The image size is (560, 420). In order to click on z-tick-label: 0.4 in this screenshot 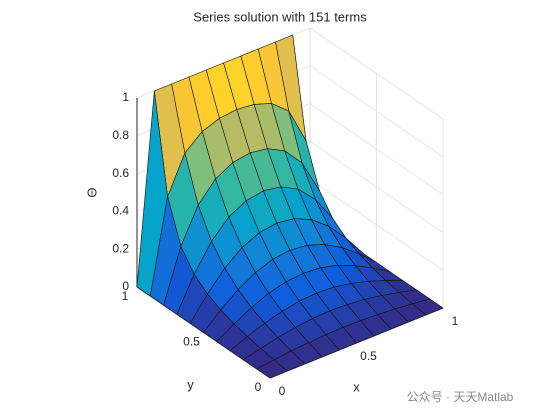, I will do `click(120, 211)`.